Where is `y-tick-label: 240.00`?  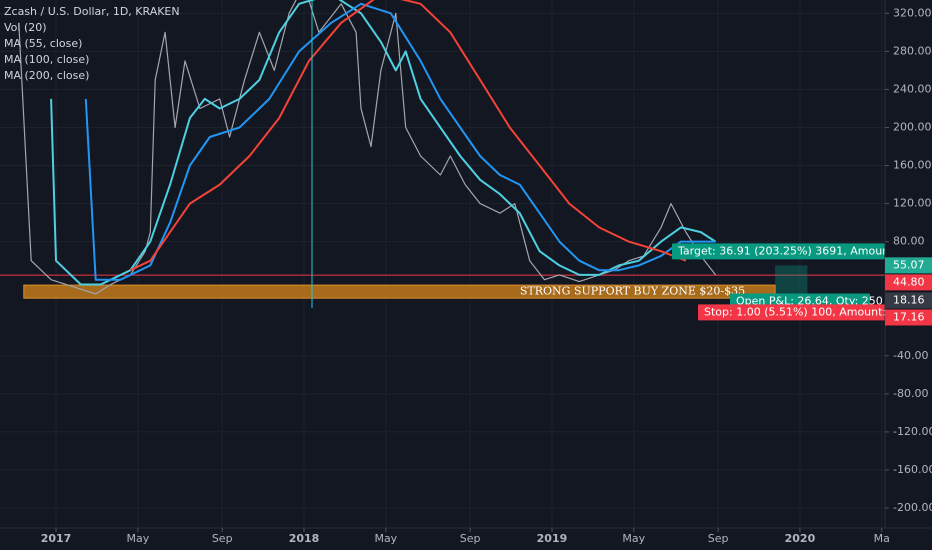
y-tick-label: 240.00 is located at coordinates (912, 88).